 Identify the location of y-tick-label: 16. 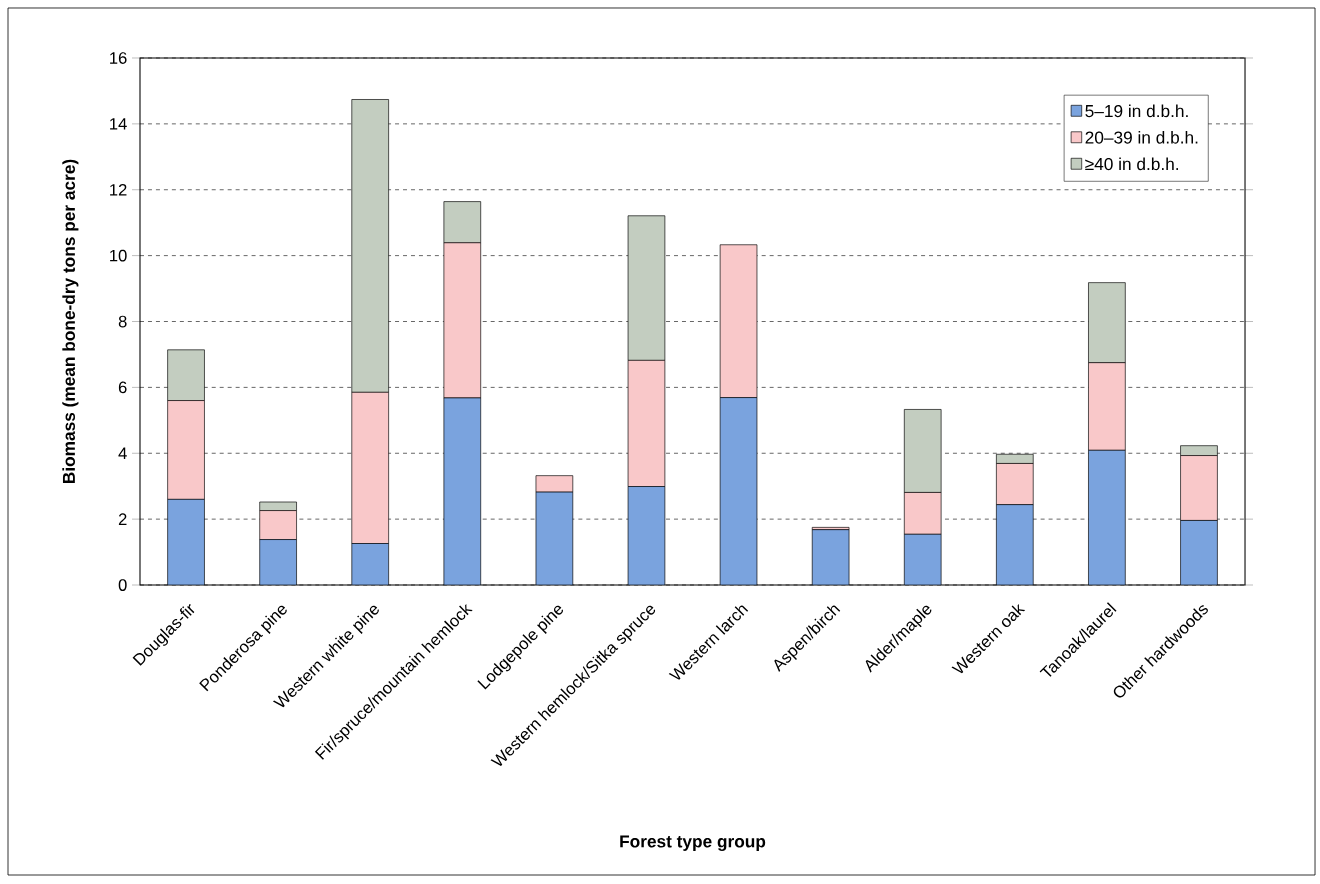
(118, 58).